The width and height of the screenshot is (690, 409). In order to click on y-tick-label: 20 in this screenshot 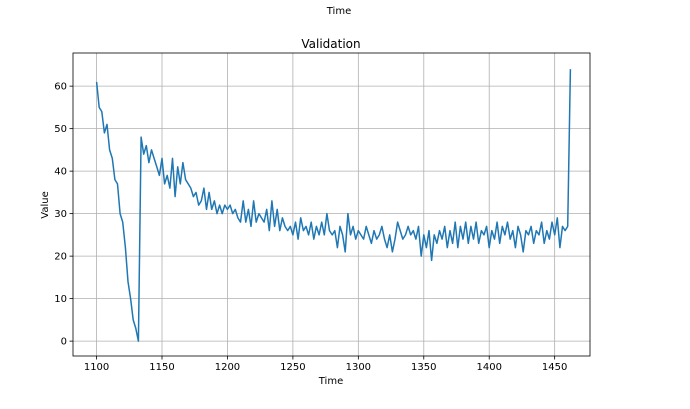, I will do `click(60, 257)`.